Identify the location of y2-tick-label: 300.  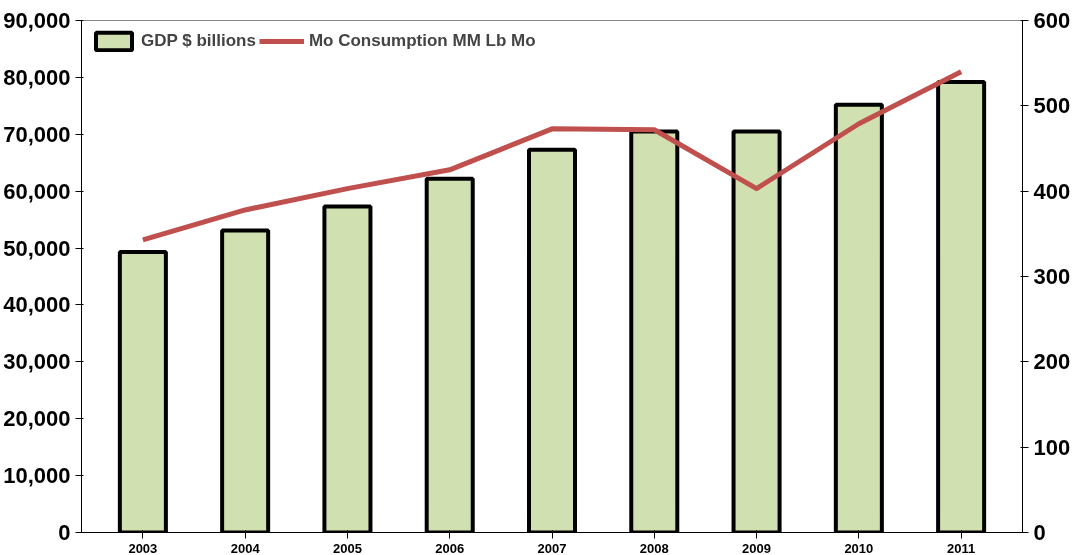
(1052, 276).